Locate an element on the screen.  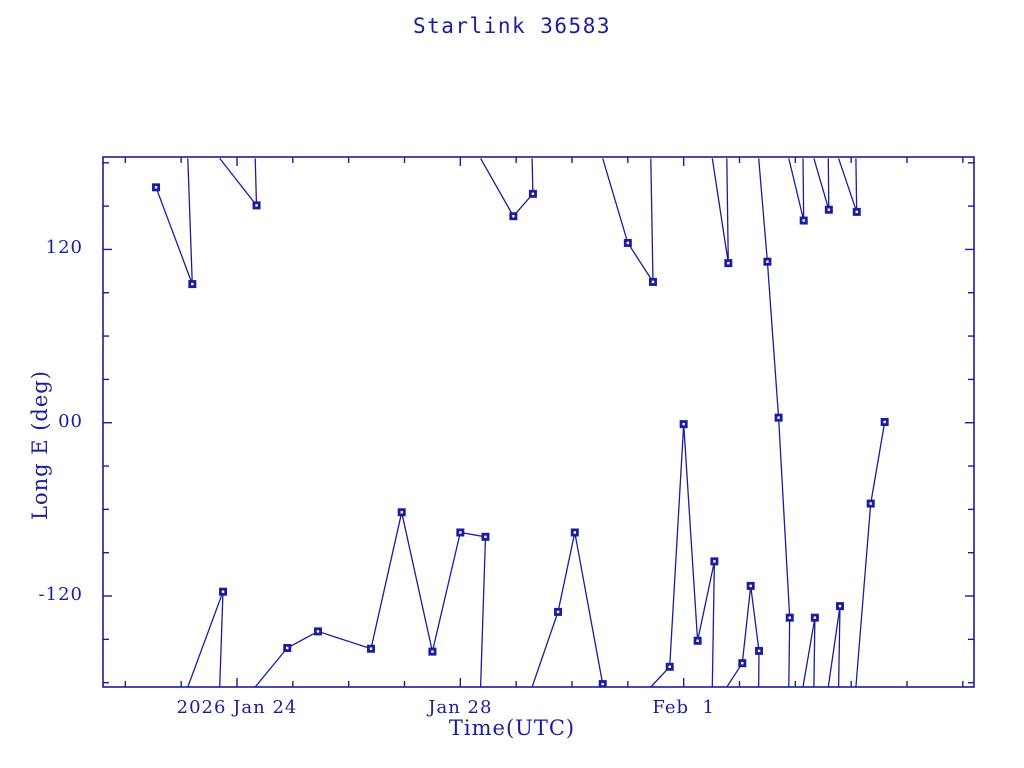
x-axis-title: Time(UTC) is located at coordinates (512, 728).